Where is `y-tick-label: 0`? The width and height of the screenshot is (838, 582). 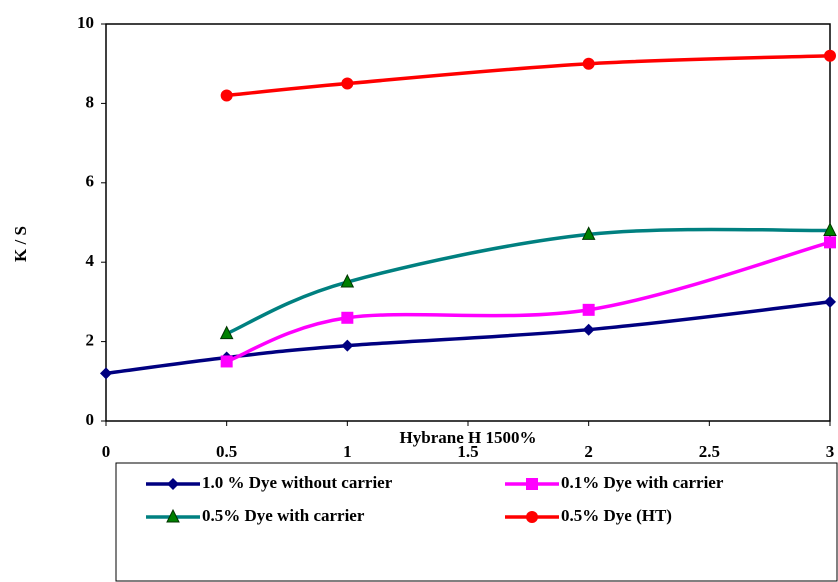 y-tick-label: 0 is located at coordinates (90, 419).